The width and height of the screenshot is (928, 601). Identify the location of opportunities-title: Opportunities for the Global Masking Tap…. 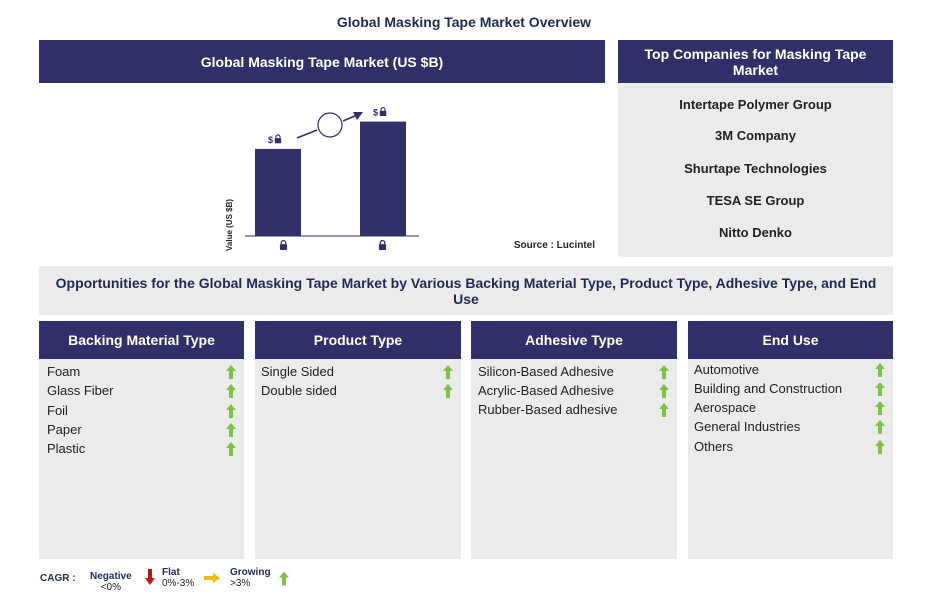
(466, 290).